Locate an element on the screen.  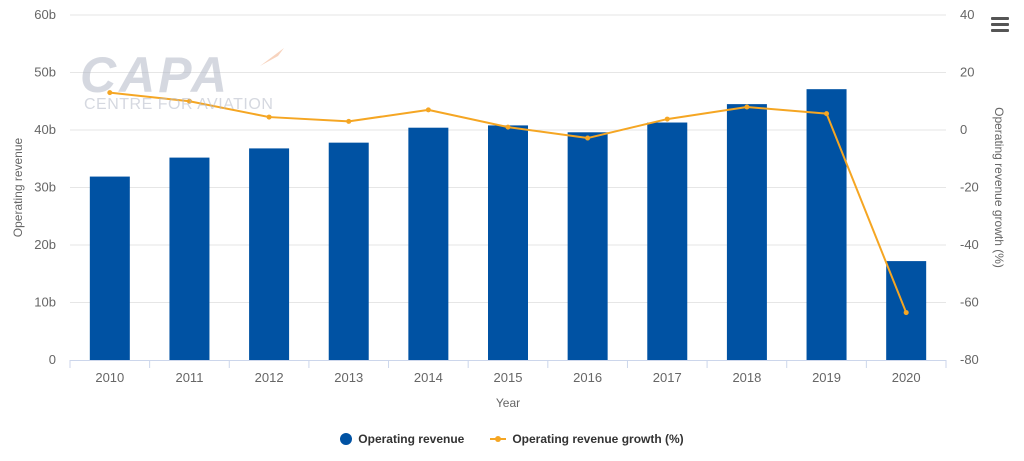
x-axis-title: Year is located at coordinates (508, 403).